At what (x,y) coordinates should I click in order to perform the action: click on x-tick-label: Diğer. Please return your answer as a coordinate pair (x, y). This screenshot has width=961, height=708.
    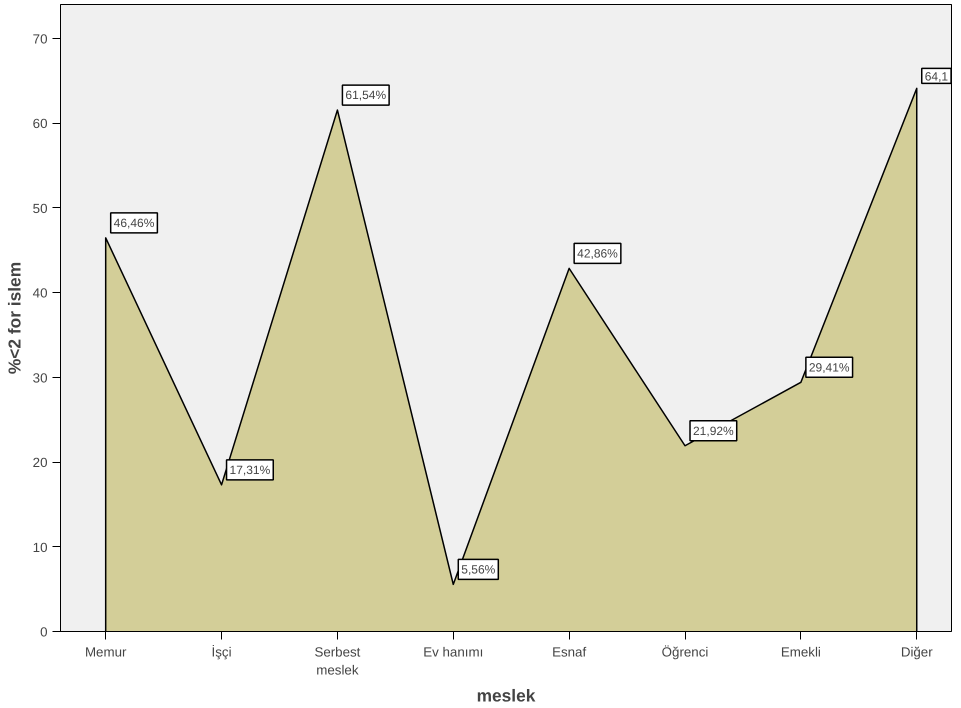
    Looking at the image, I should click on (917, 652).